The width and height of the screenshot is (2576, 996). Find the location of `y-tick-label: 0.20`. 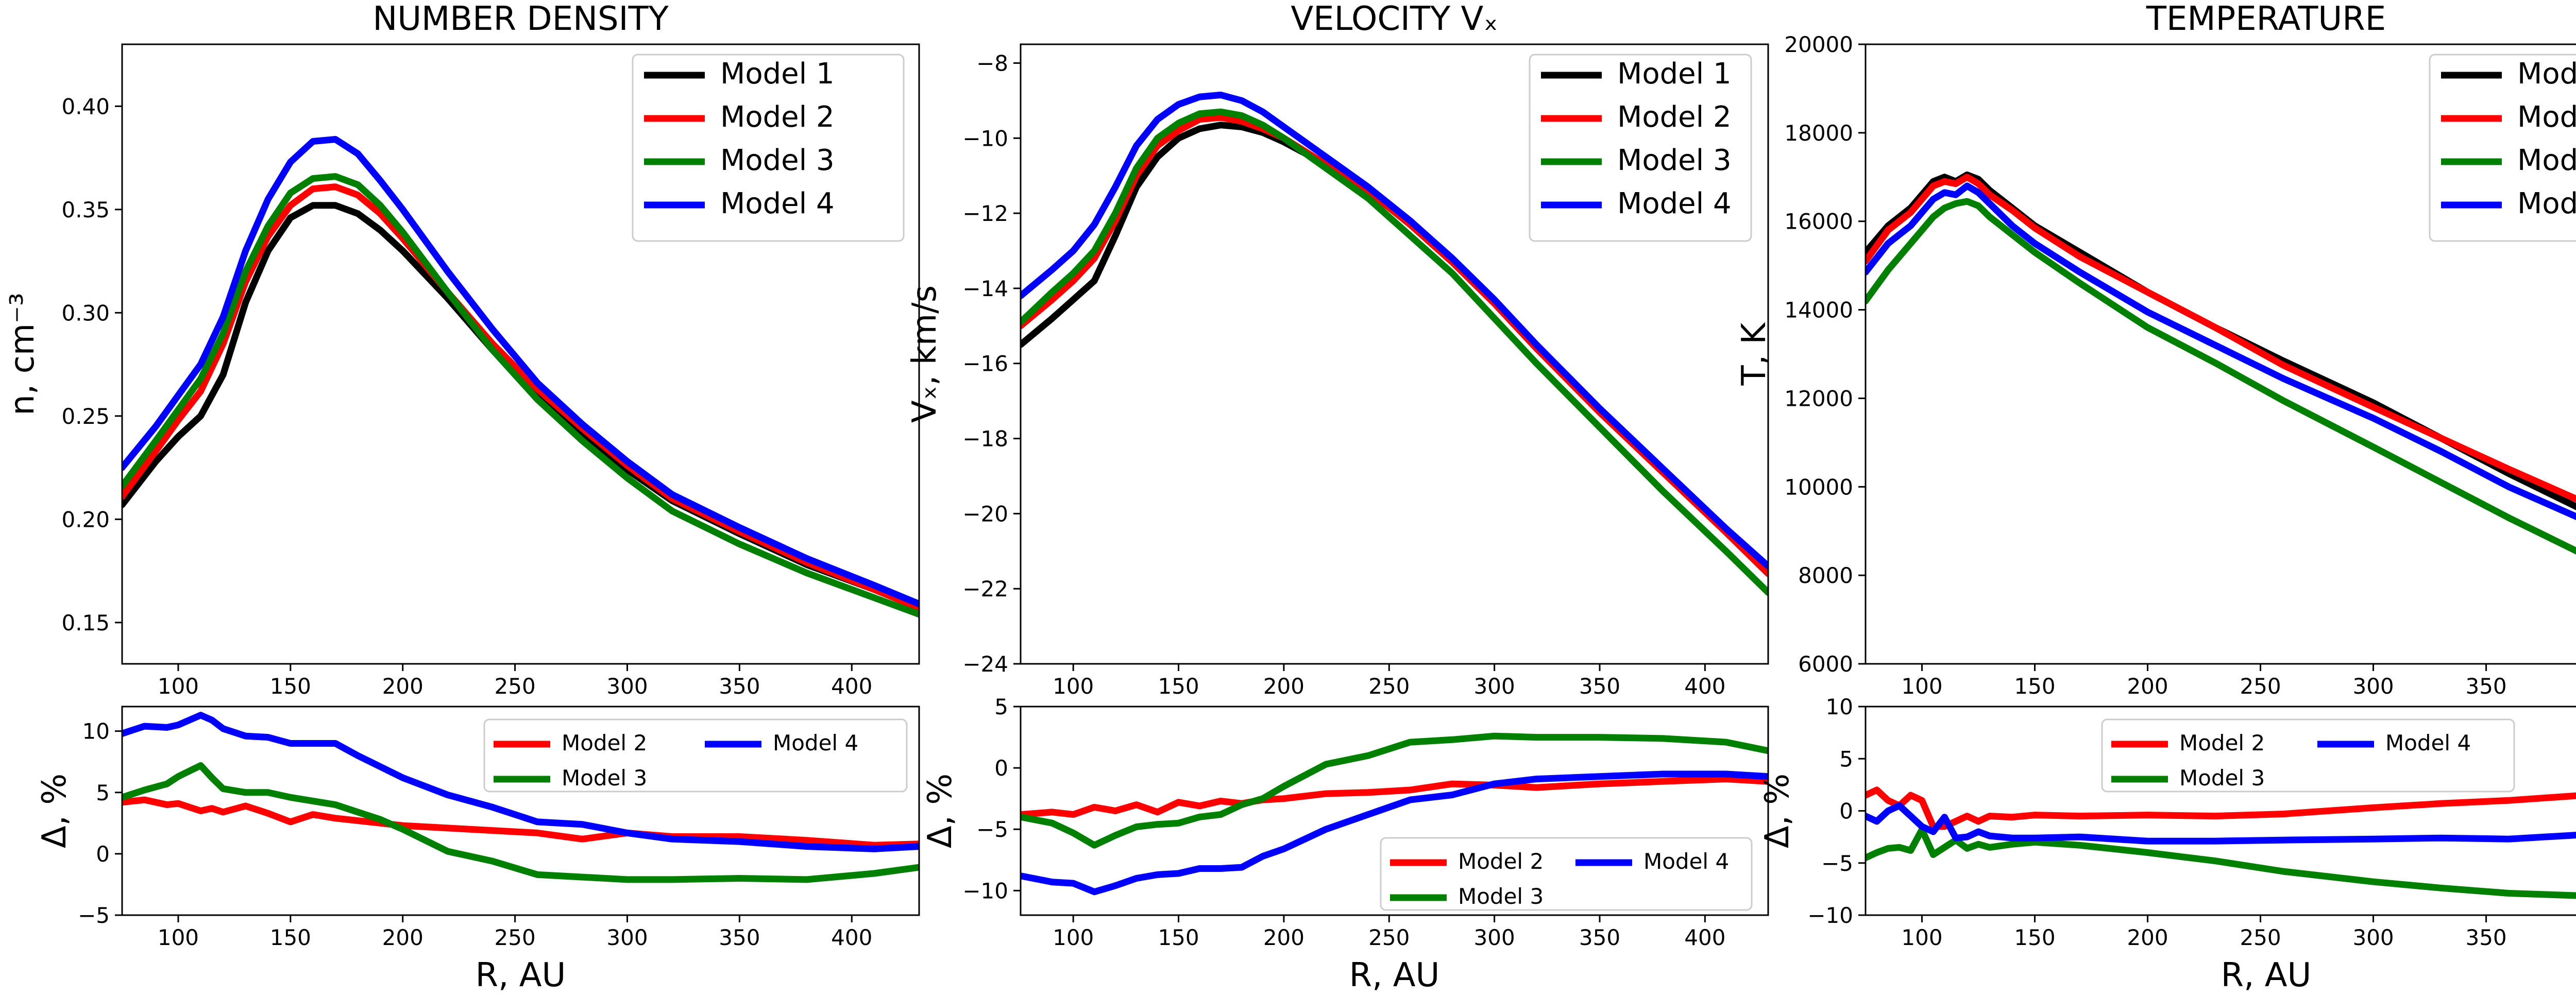

y-tick-label: 0.20 is located at coordinates (85, 519).